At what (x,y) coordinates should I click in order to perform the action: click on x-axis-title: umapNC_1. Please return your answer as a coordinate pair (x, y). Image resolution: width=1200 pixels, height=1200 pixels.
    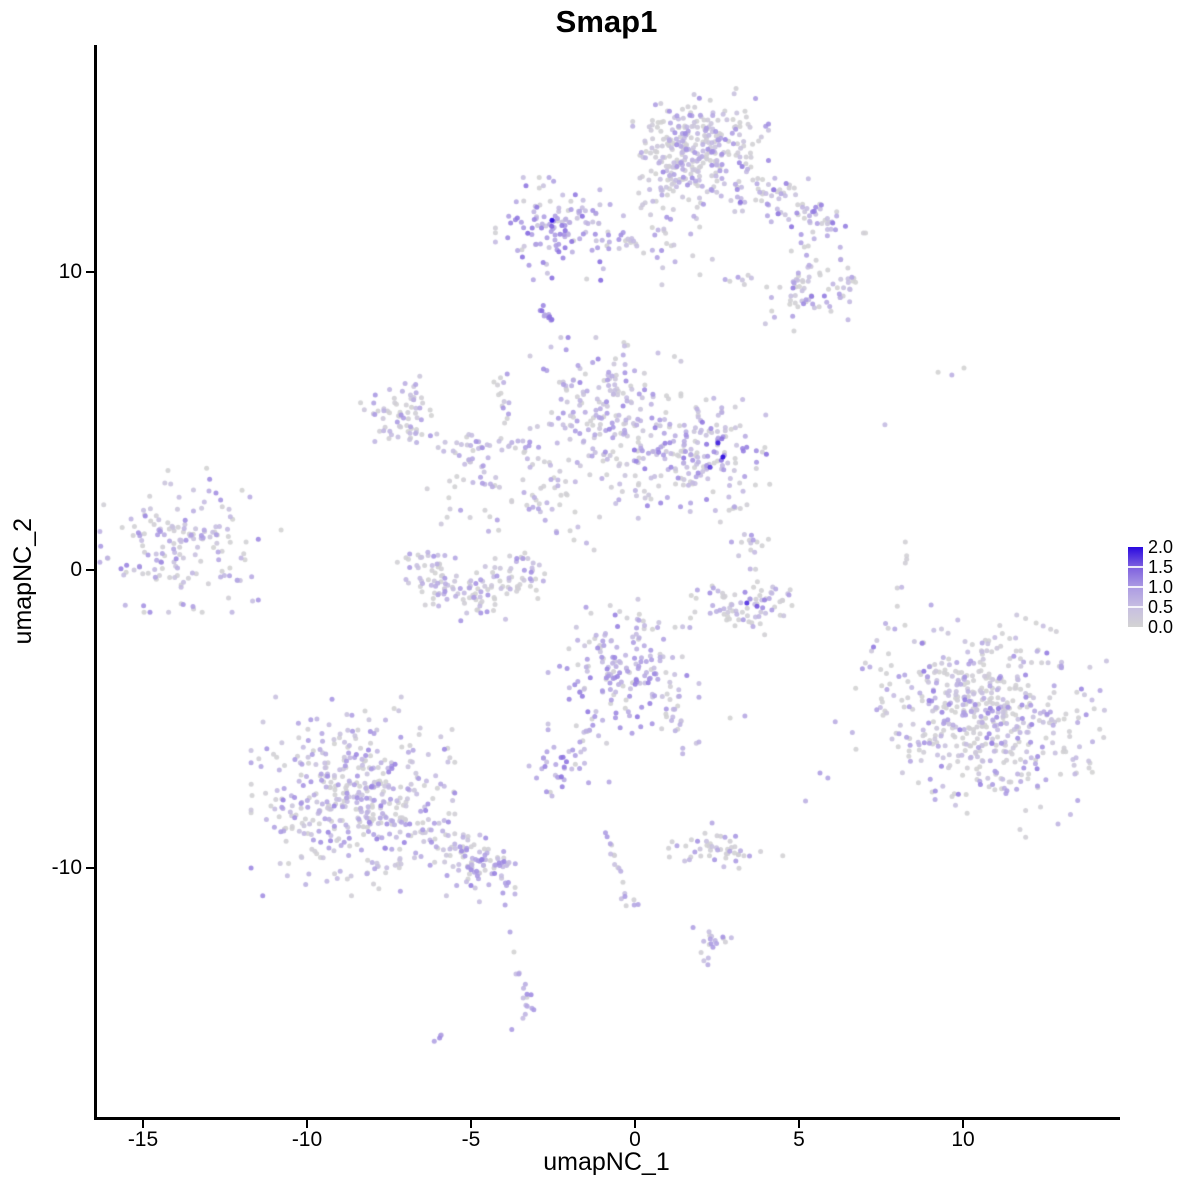
    Looking at the image, I should click on (606, 1162).